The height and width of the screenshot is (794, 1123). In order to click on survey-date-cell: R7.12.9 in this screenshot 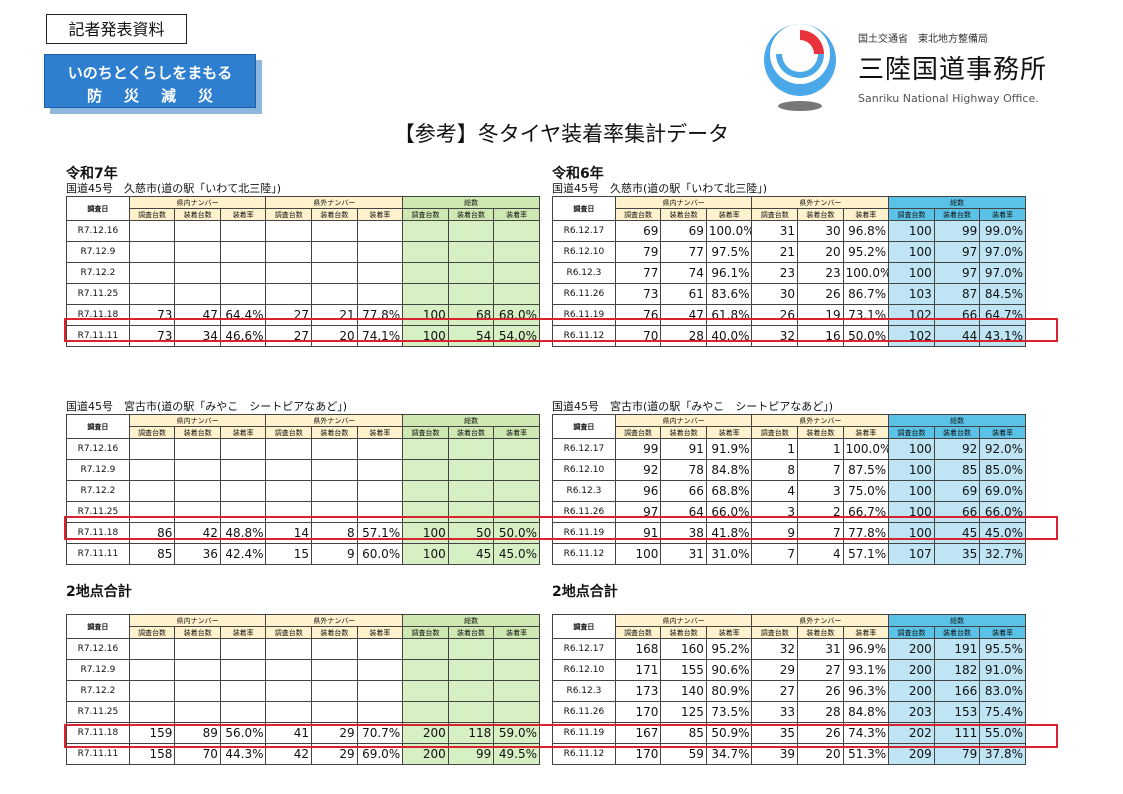, I will do `click(98, 670)`.